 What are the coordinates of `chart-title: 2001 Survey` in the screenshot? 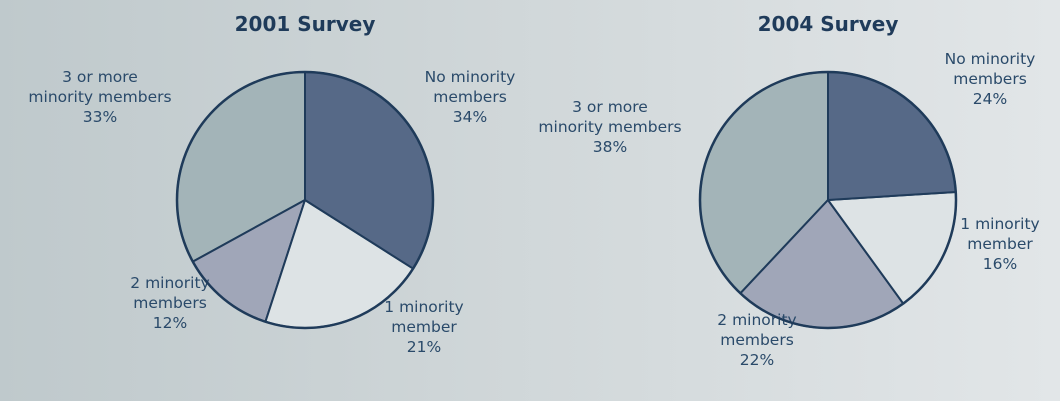 It's located at (305, 24).